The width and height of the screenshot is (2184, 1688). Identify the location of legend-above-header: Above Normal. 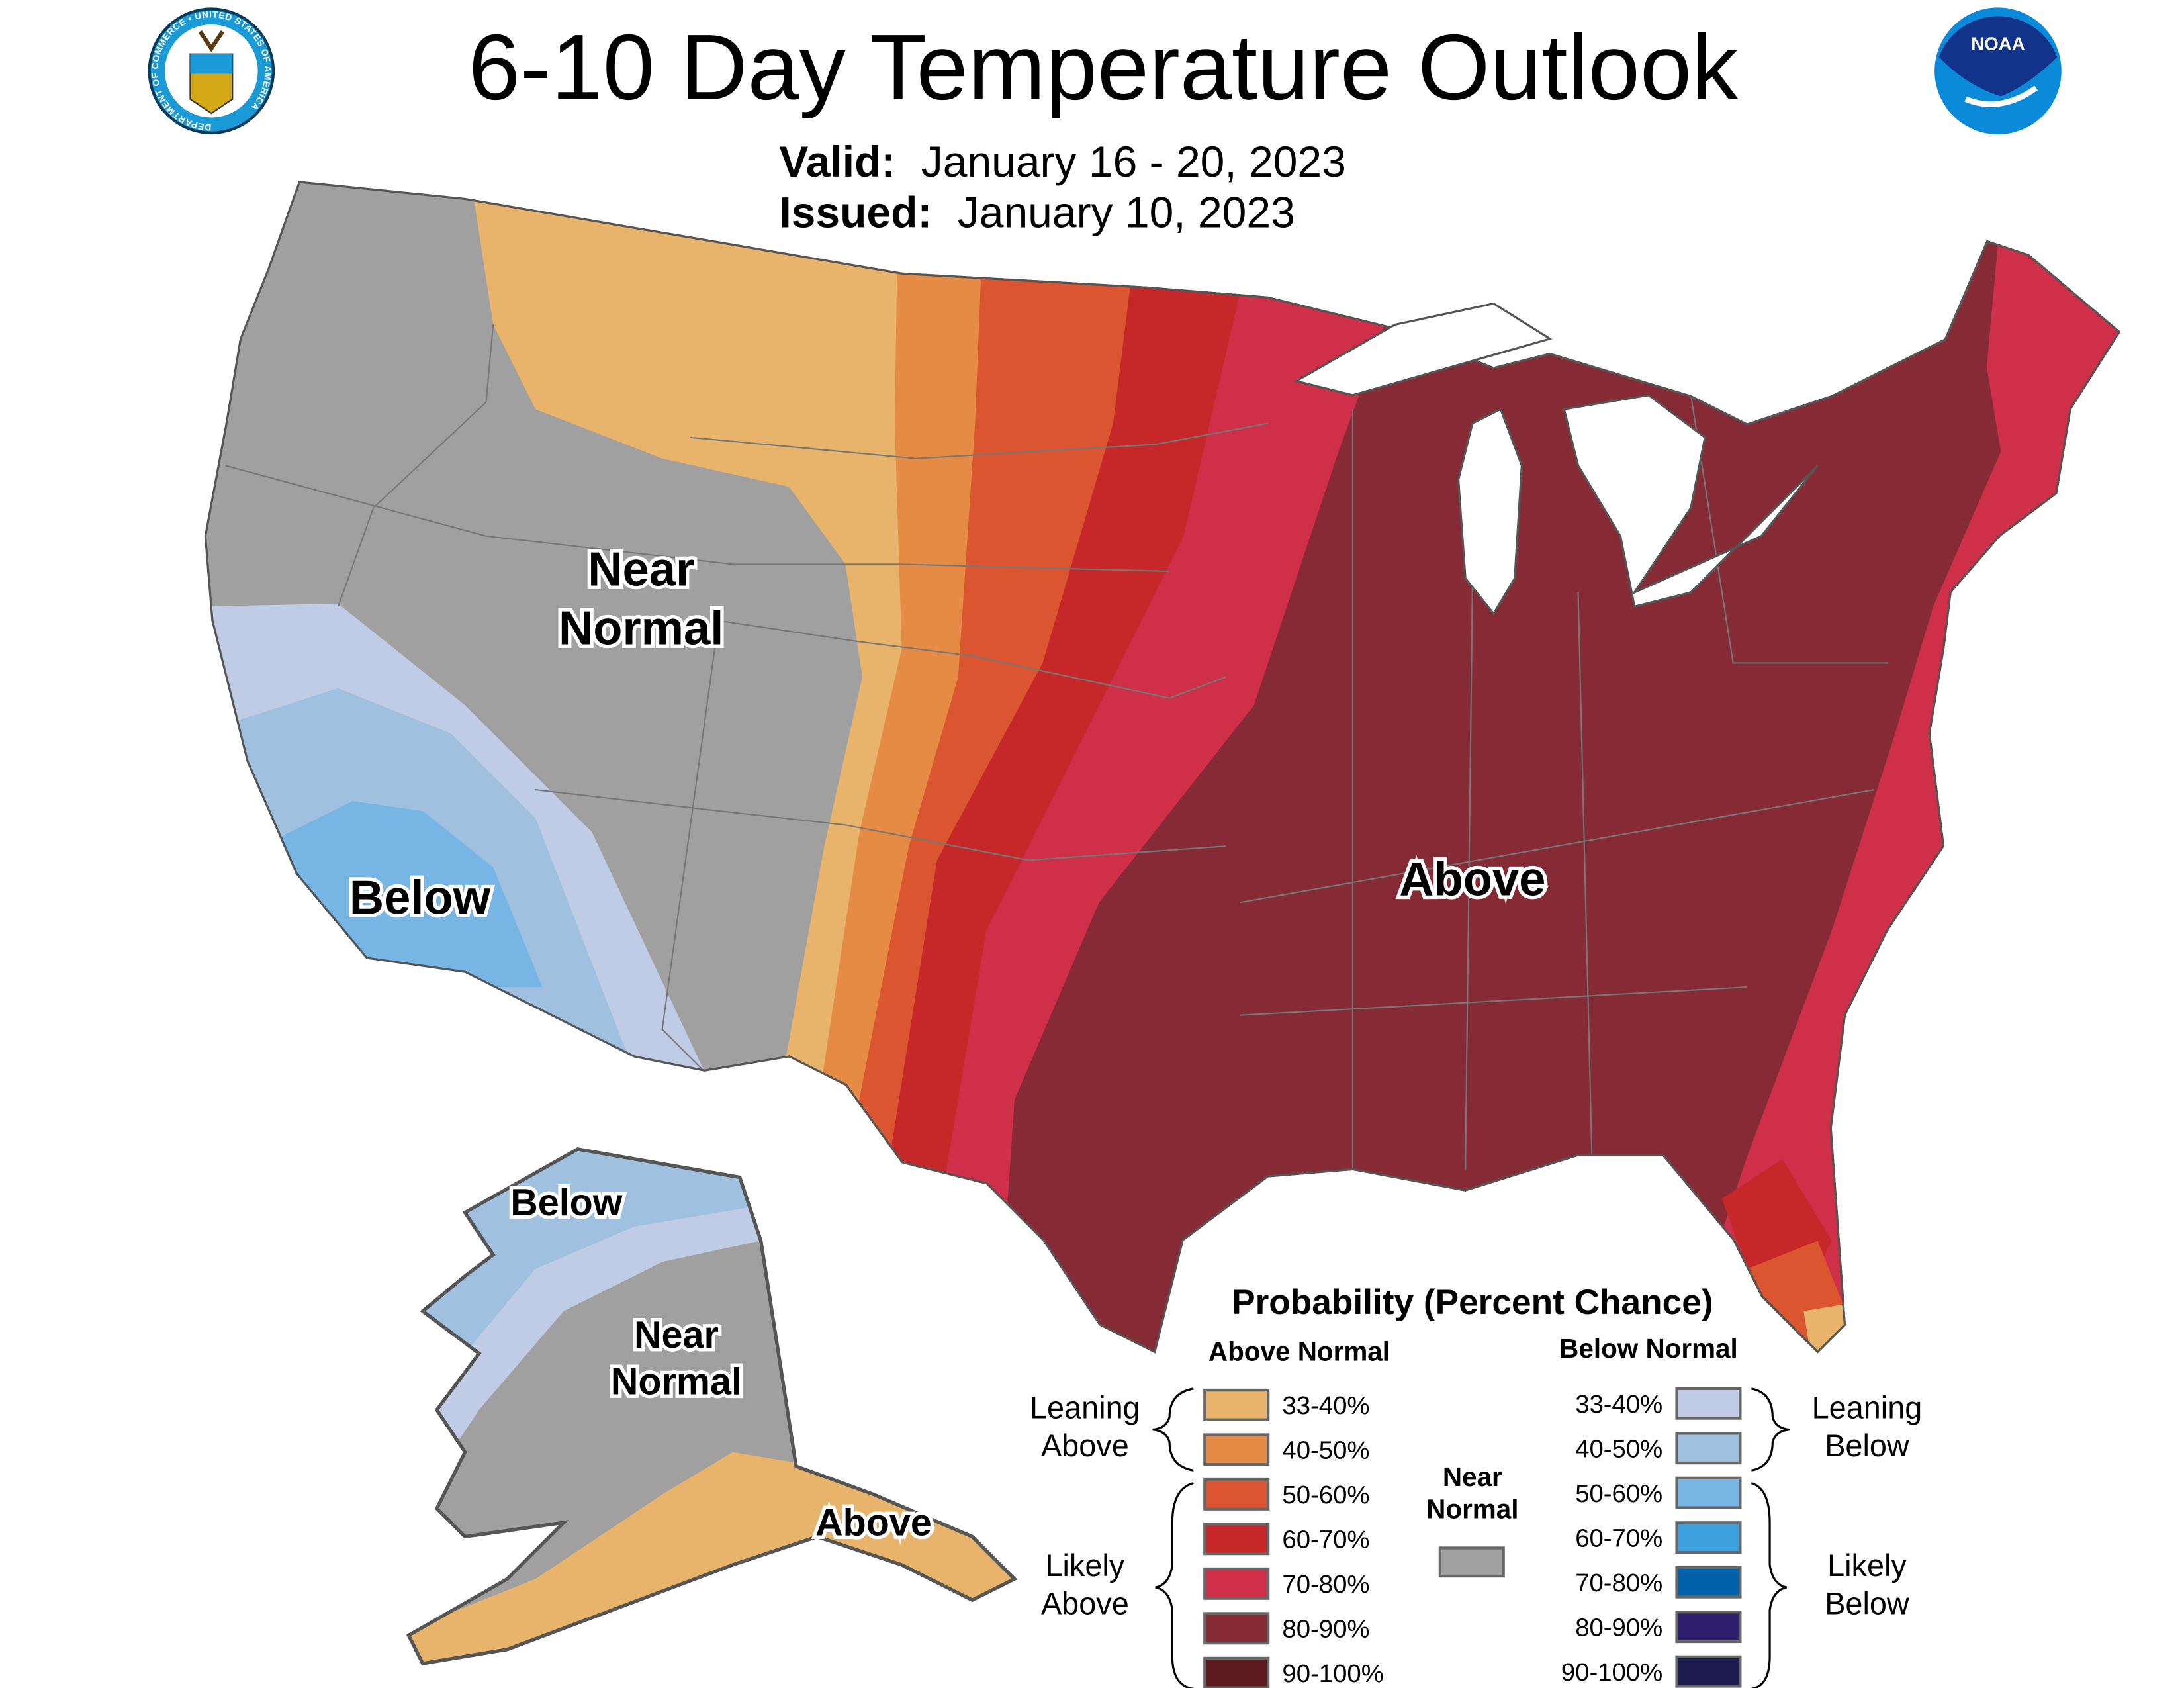
(1299, 1351).